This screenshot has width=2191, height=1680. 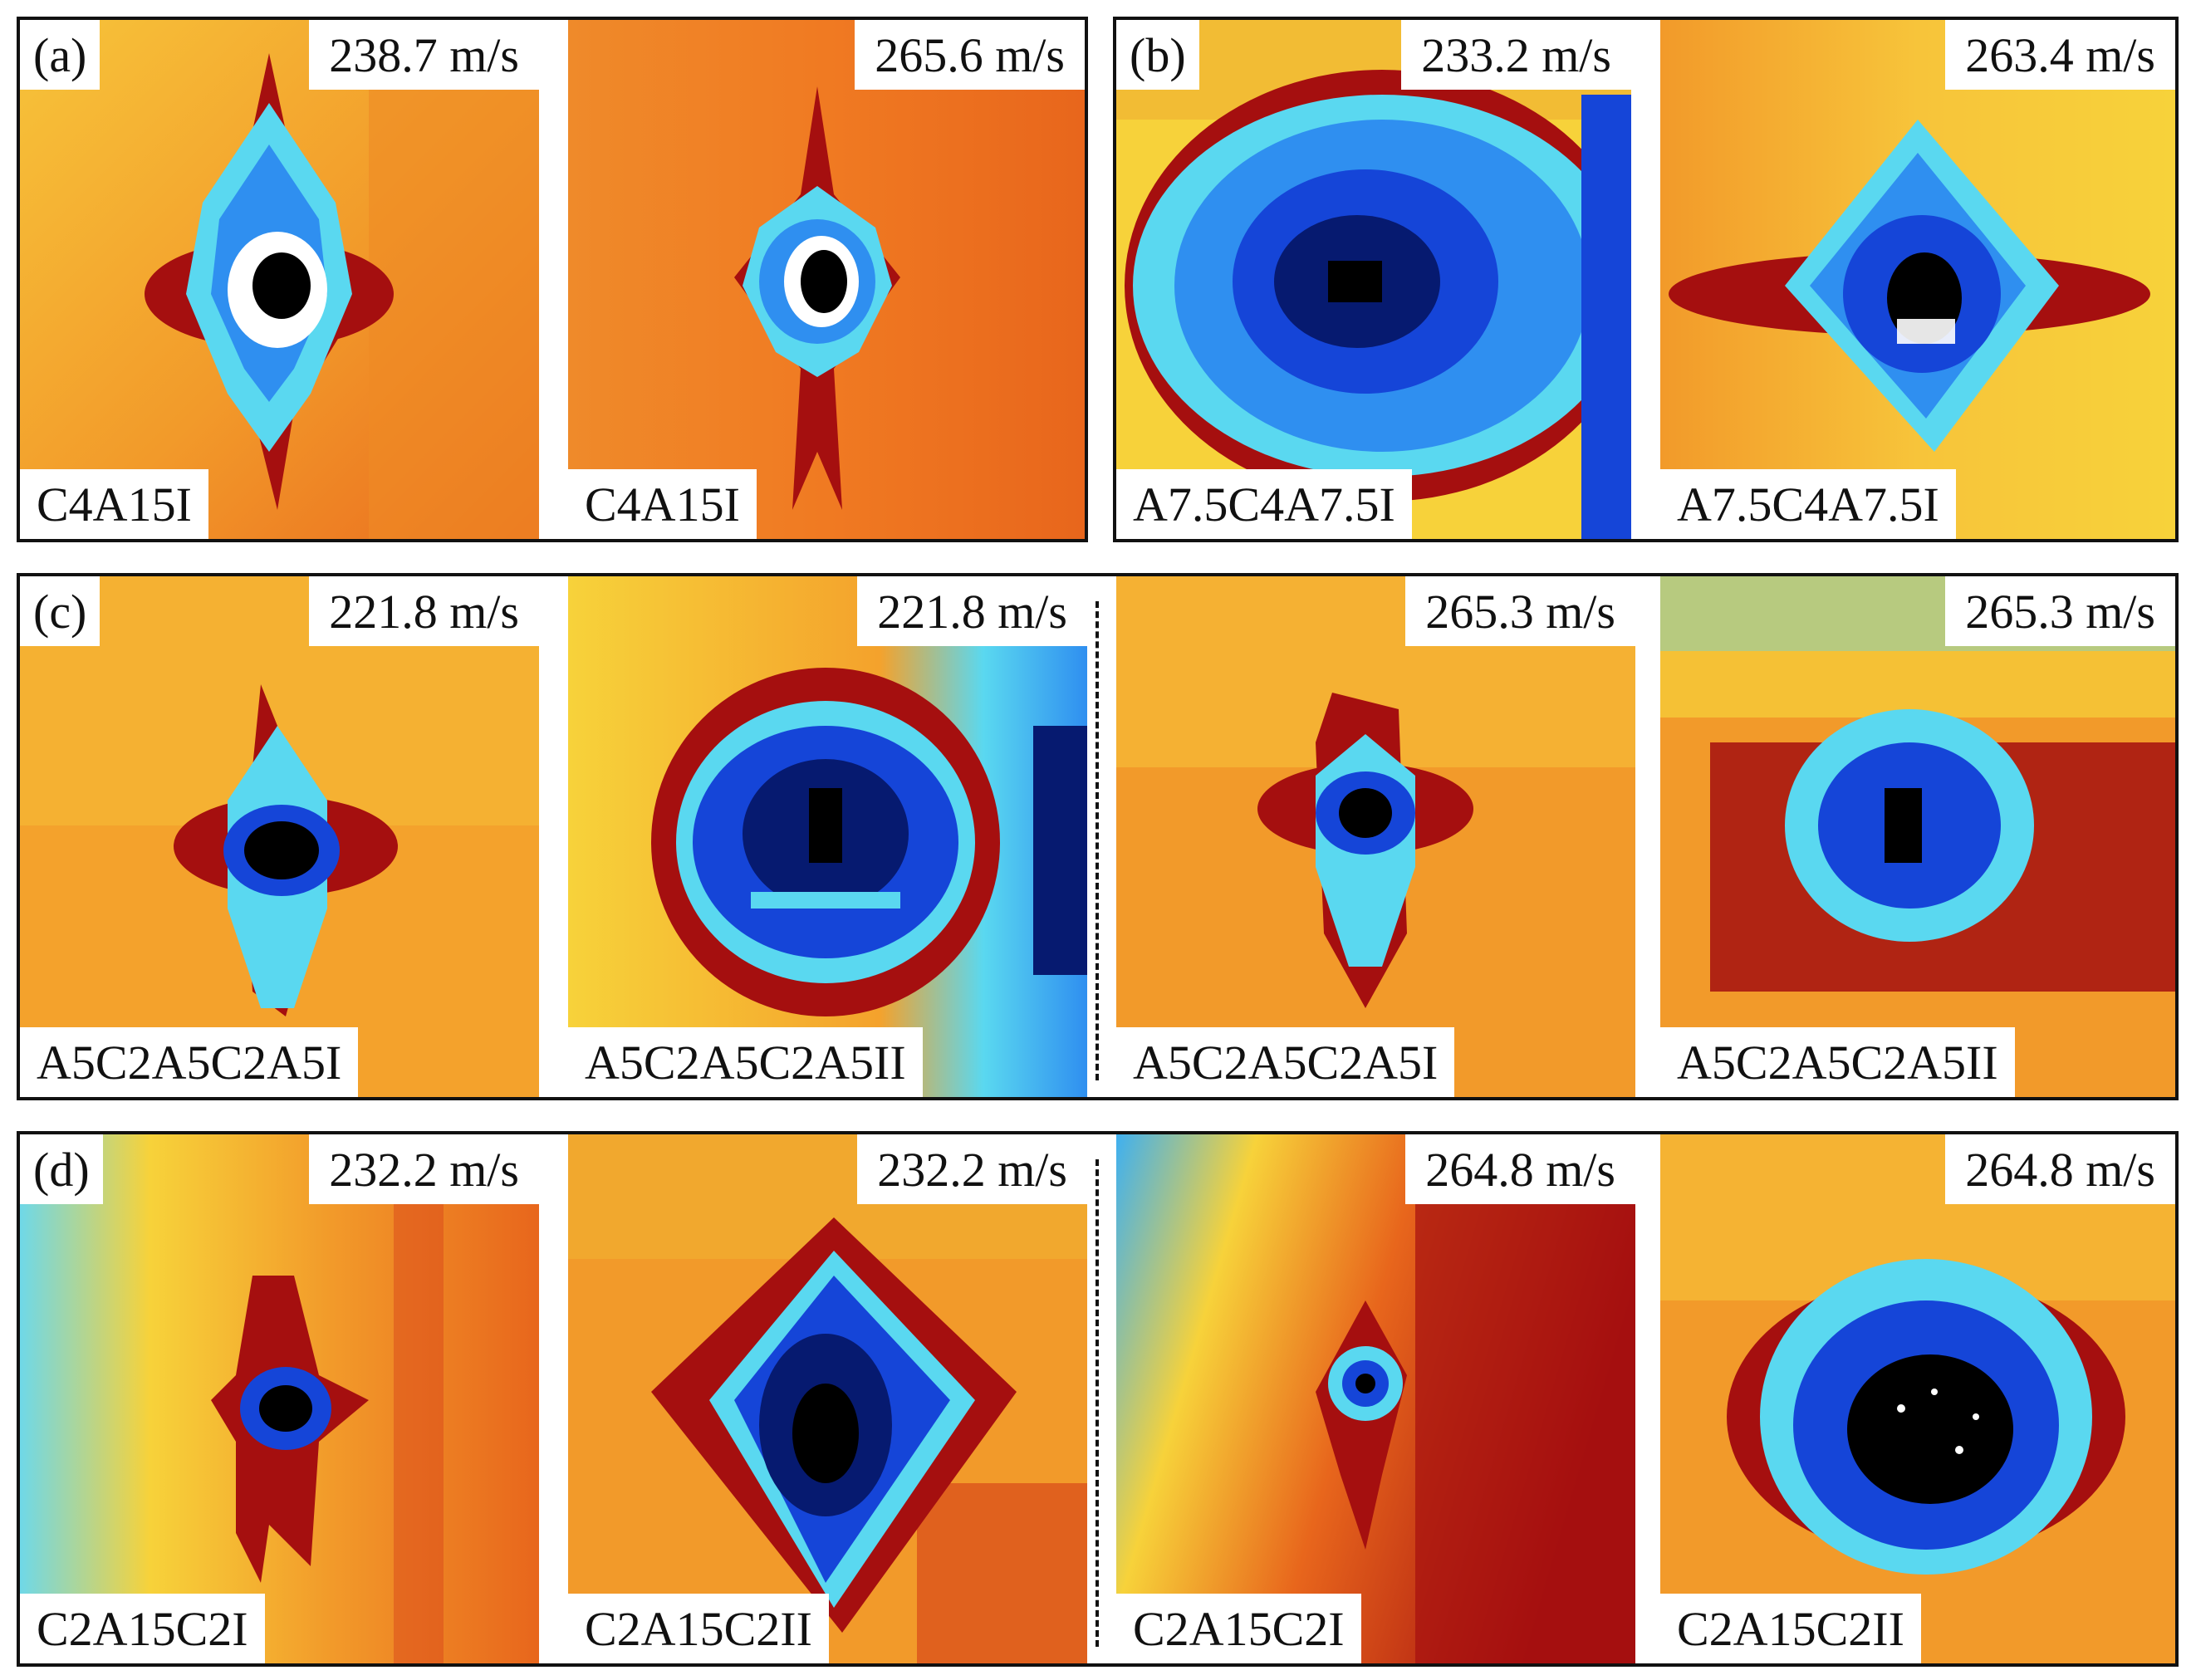 I want to click on thermal-panel-d4: 264.8 m/s C2A15C2II, so click(x=1917, y=1398).